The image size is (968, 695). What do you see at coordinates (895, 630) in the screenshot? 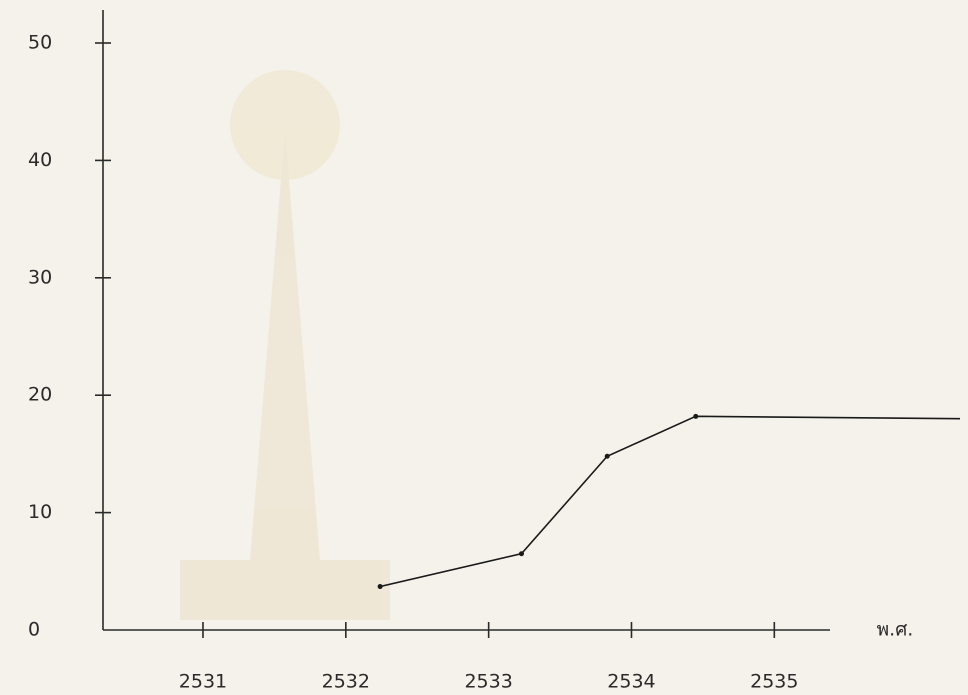
I see `x-axis-label: พ.ศ.` at bounding box center [895, 630].